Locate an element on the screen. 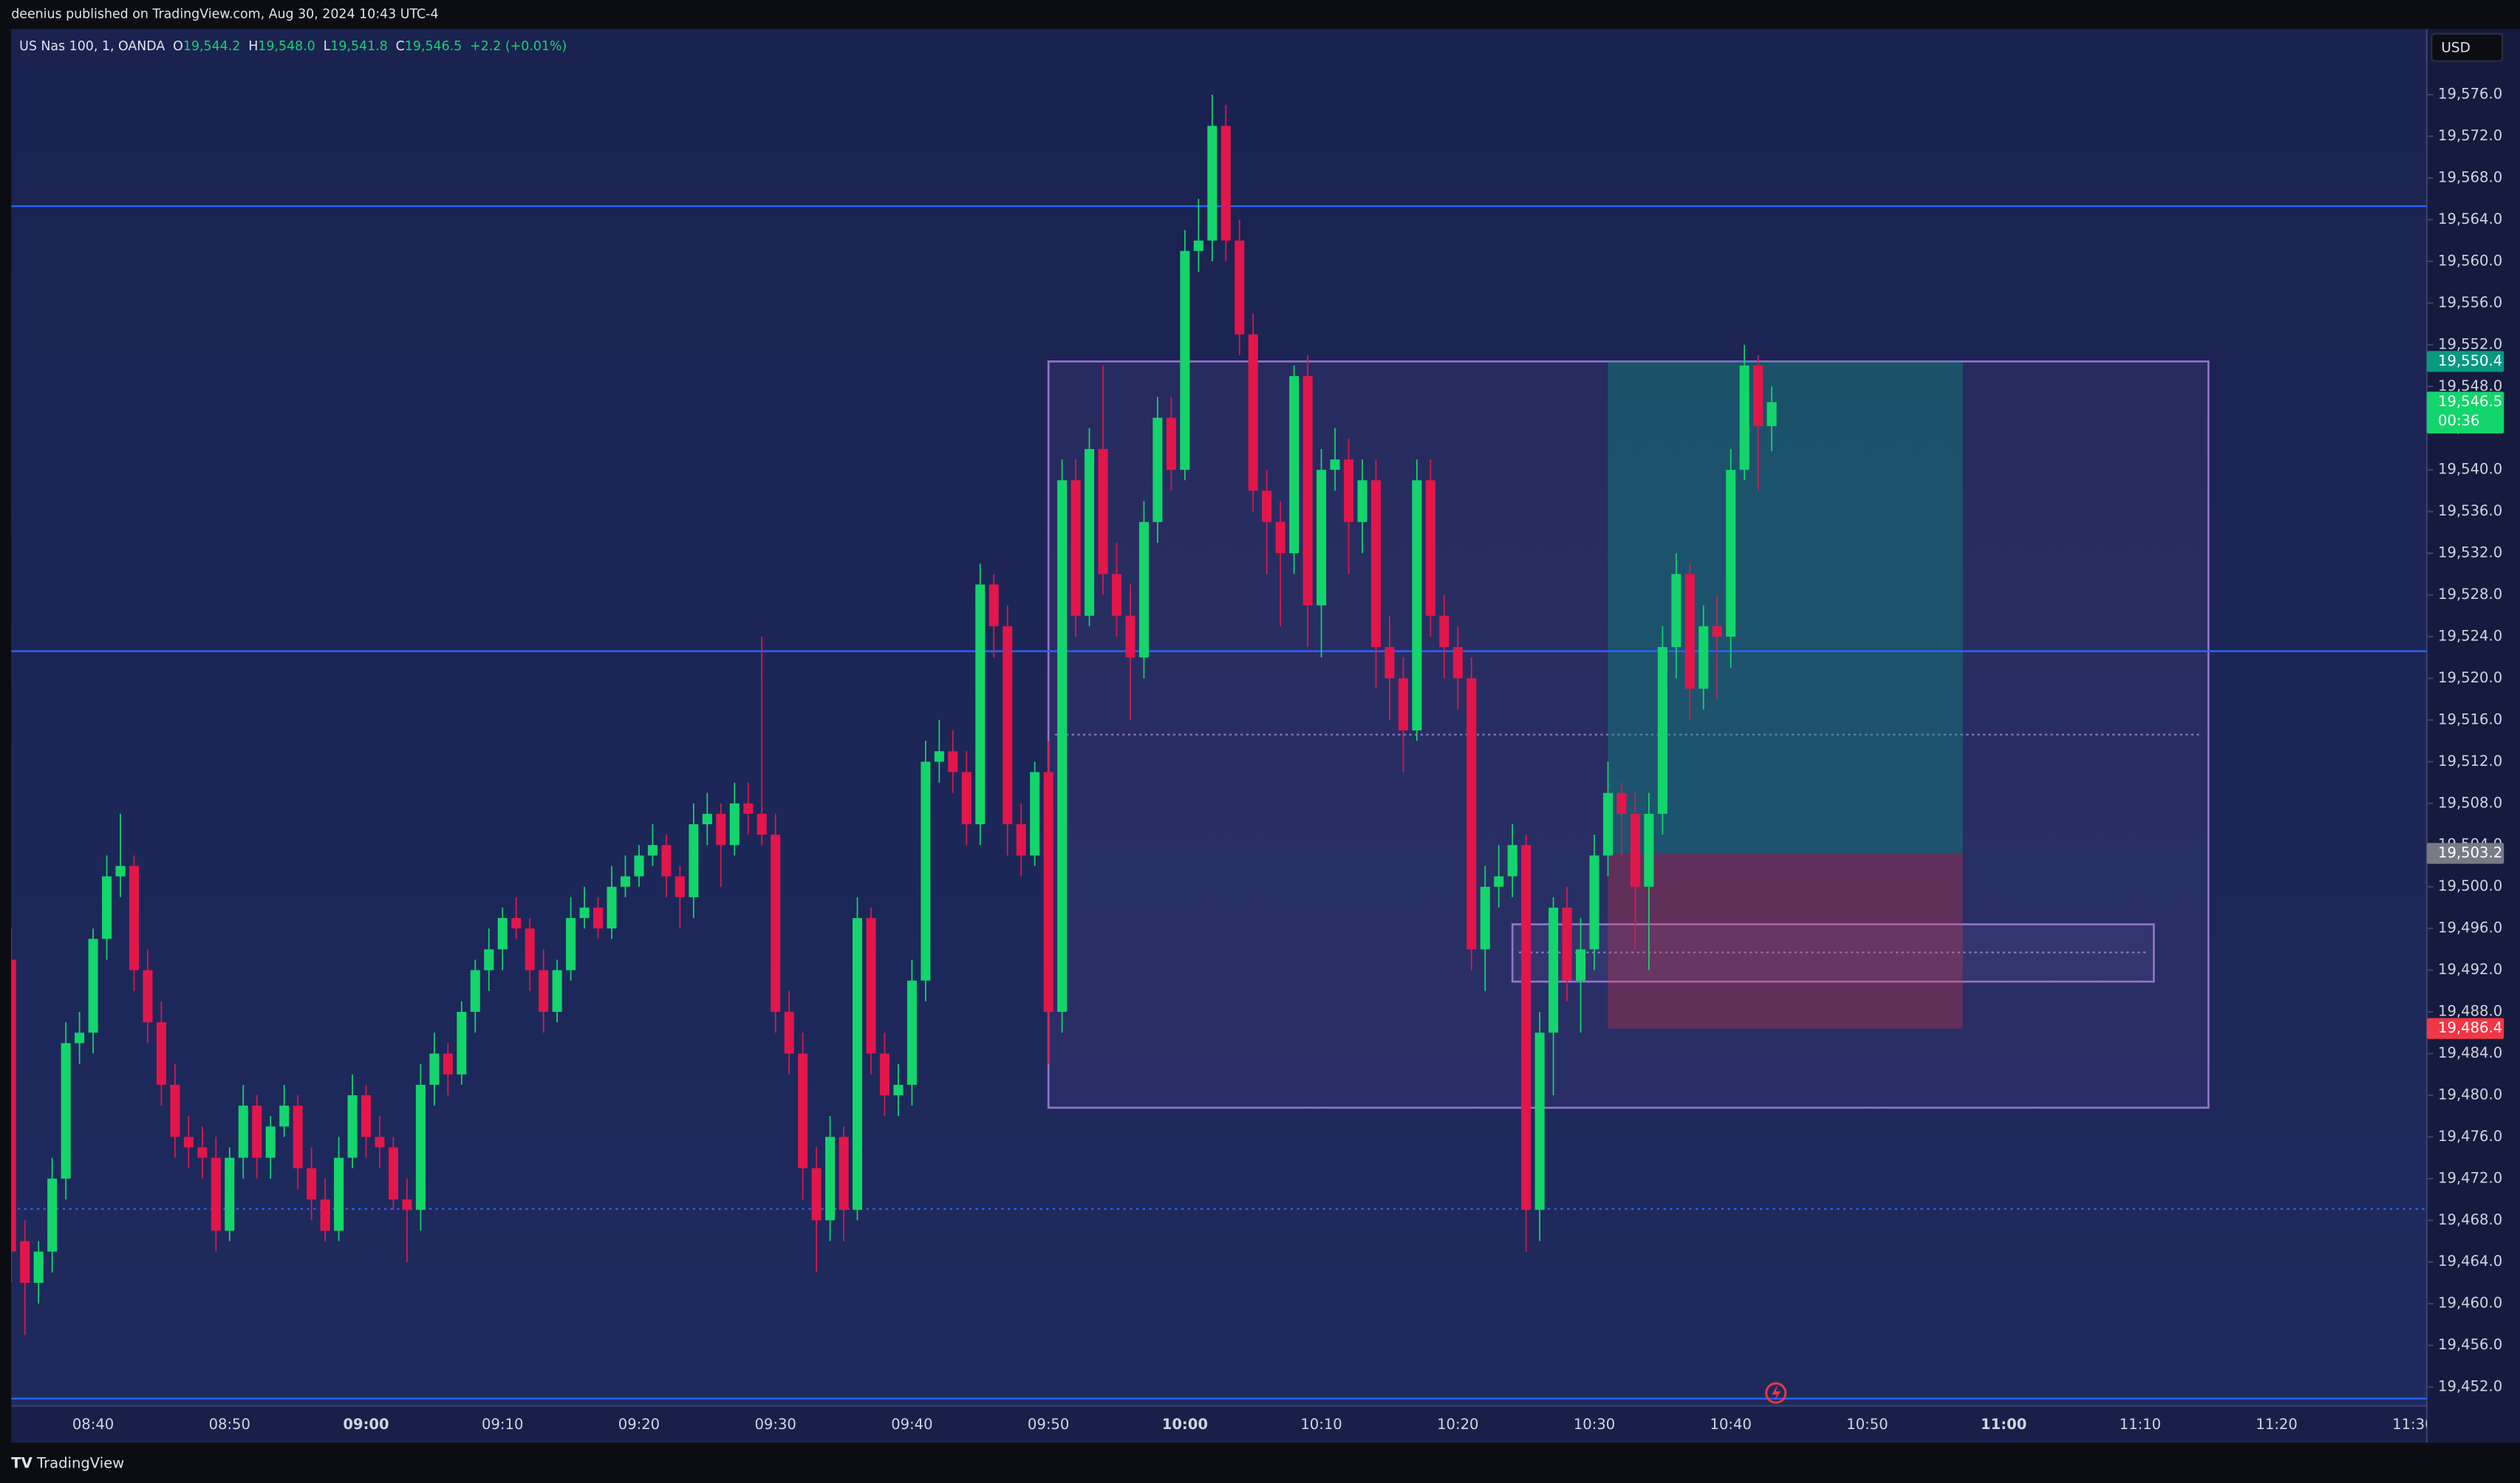  y-tick-label: 19,572.0 is located at coordinates (2470, 135).